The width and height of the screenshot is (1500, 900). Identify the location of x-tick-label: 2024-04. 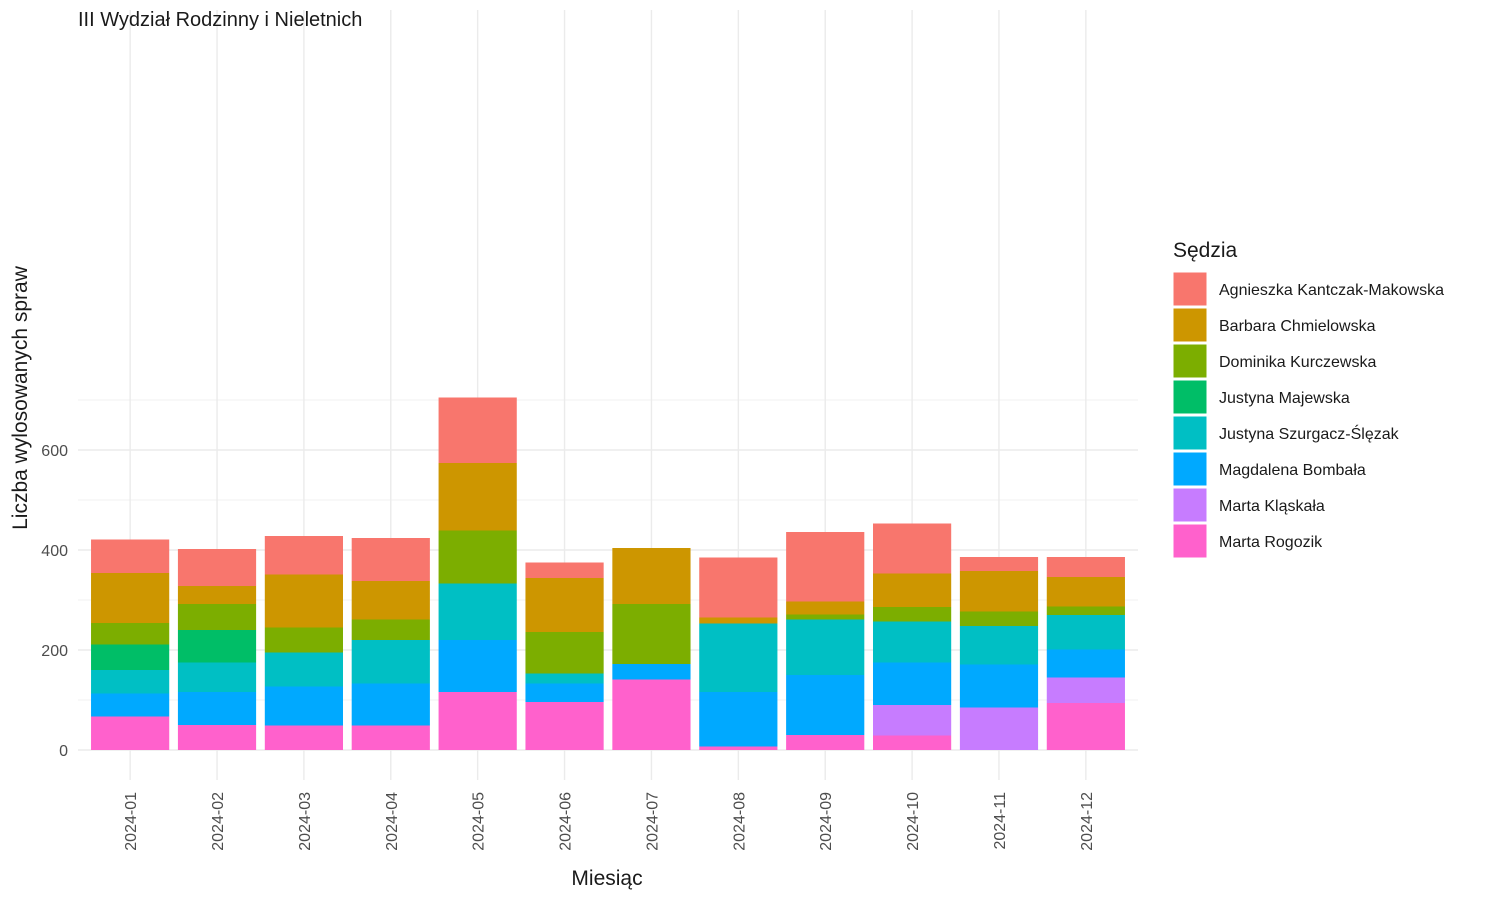
(392, 821).